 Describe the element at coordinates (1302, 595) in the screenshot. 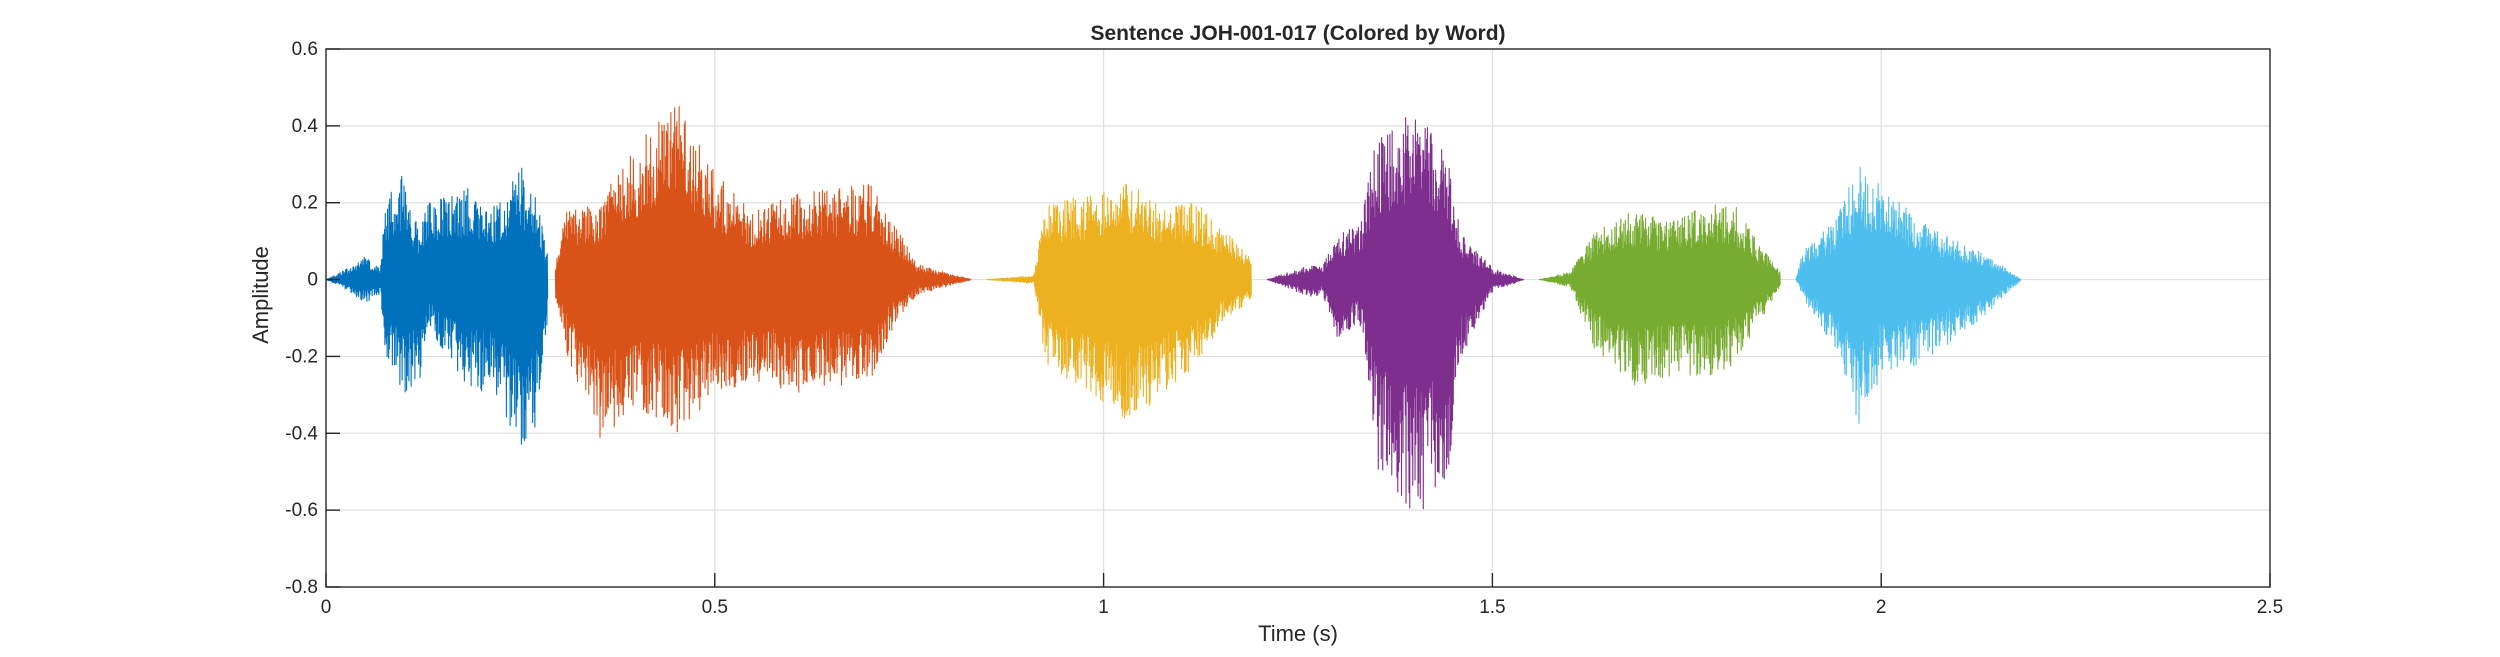

I see `x-axis-ticks: 0 0.5 1 1.5 2 2.5` at that location.